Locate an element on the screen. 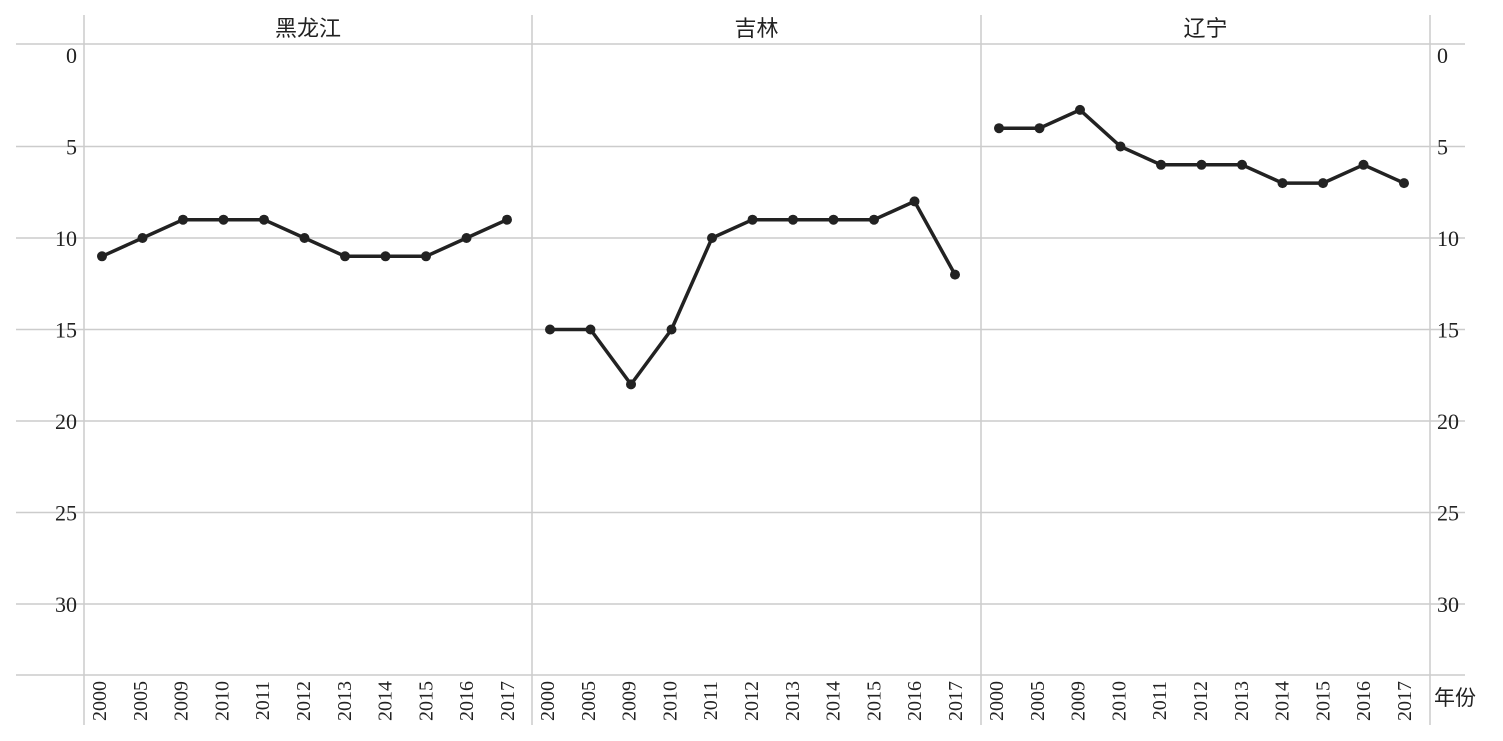 The height and width of the screenshot is (741, 1503). y-tick-label-right: 10 is located at coordinates (1448, 238).